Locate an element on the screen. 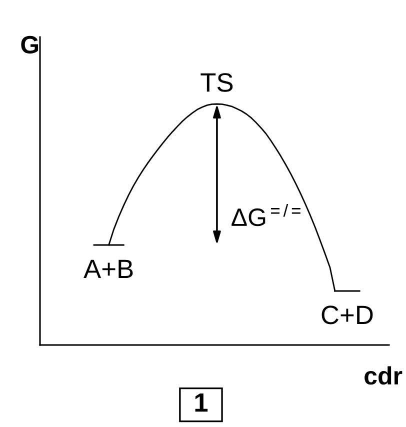 The image size is (406, 427). series-label: C+D is located at coordinates (347, 315).